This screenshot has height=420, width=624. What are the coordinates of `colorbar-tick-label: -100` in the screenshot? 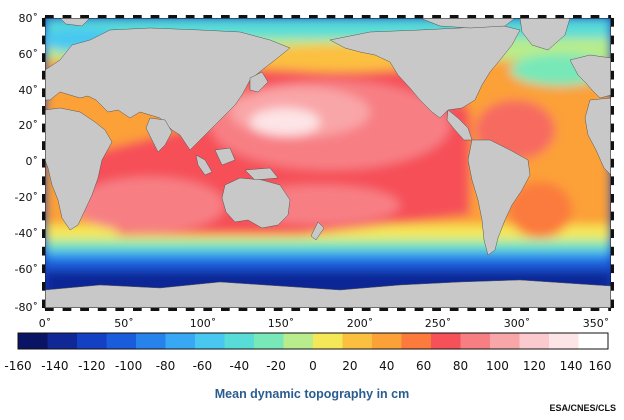 It's located at (128, 366).